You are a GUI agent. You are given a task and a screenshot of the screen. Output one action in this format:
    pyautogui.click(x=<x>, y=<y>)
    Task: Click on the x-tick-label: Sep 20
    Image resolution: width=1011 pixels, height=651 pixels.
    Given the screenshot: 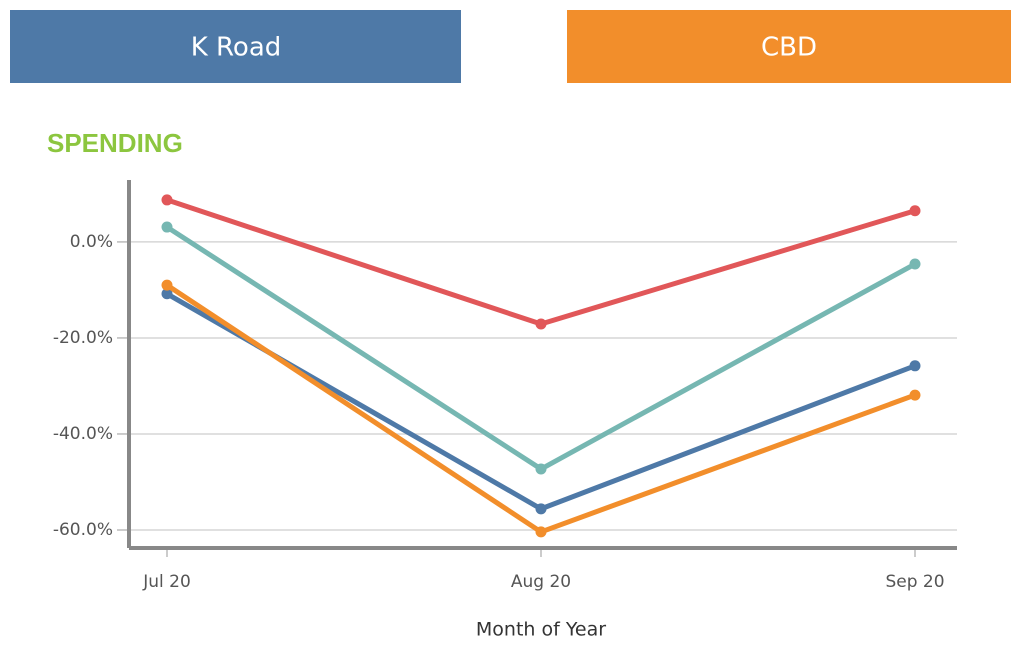 What is the action you would take?
    pyautogui.click(x=914, y=582)
    